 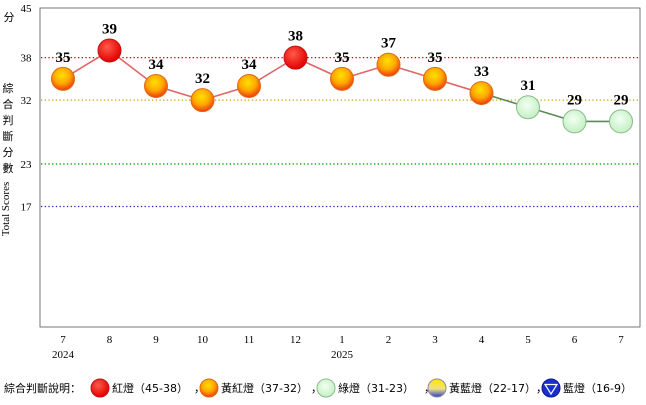 What do you see at coordinates (389, 340) in the screenshot?
I see `x-tick-label: 2` at bounding box center [389, 340].